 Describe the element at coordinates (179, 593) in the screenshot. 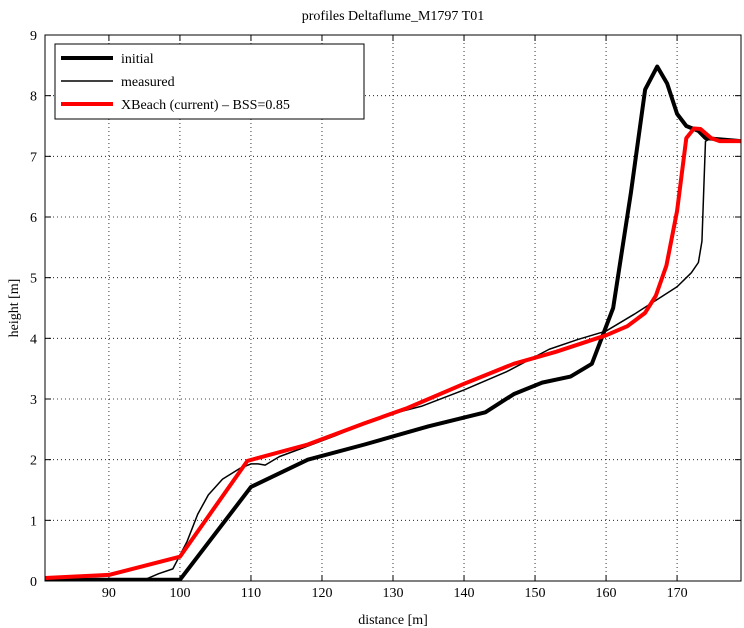

I see `x-tick-label: 100` at that location.